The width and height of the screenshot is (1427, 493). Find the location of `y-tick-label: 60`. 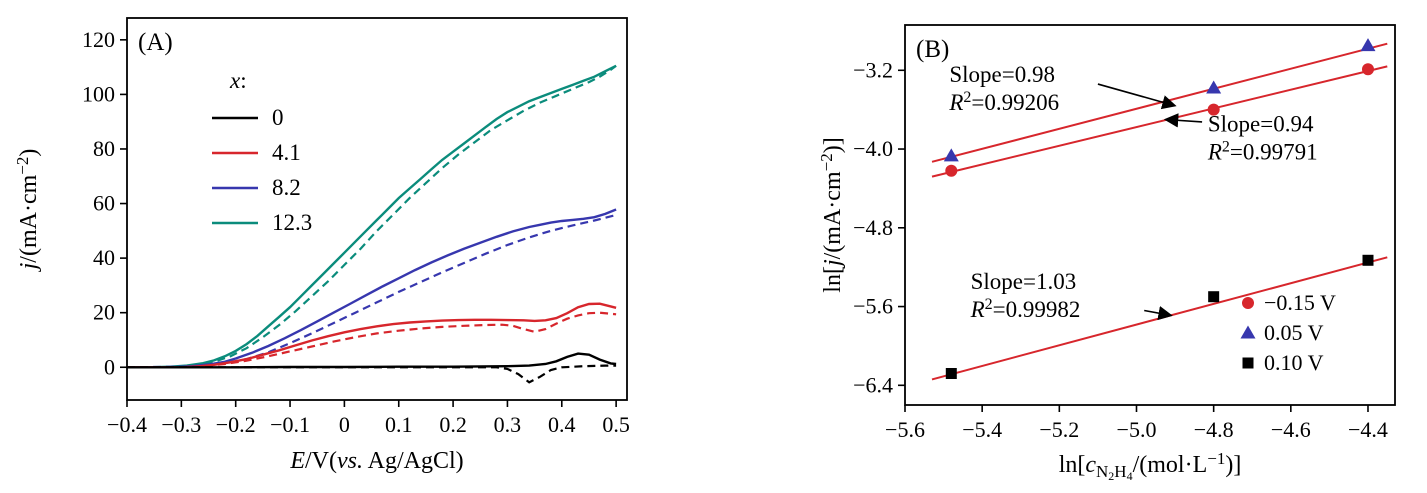

y-tick-label: 60 is located at coordinates (104, 203).